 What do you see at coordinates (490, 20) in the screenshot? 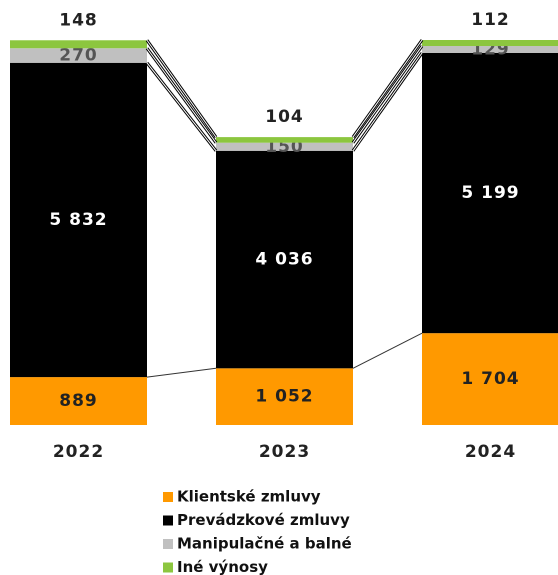
I see `value-label: 112` at bounding box center [490, 20].